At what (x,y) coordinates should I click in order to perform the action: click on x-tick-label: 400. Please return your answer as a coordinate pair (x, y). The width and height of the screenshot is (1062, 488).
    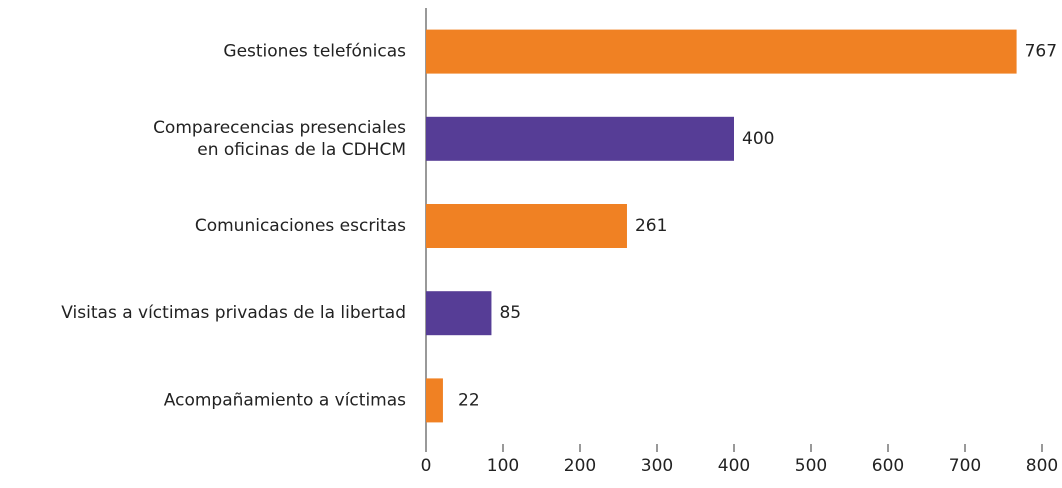
    Looking at the image, I should click on (734, 466).